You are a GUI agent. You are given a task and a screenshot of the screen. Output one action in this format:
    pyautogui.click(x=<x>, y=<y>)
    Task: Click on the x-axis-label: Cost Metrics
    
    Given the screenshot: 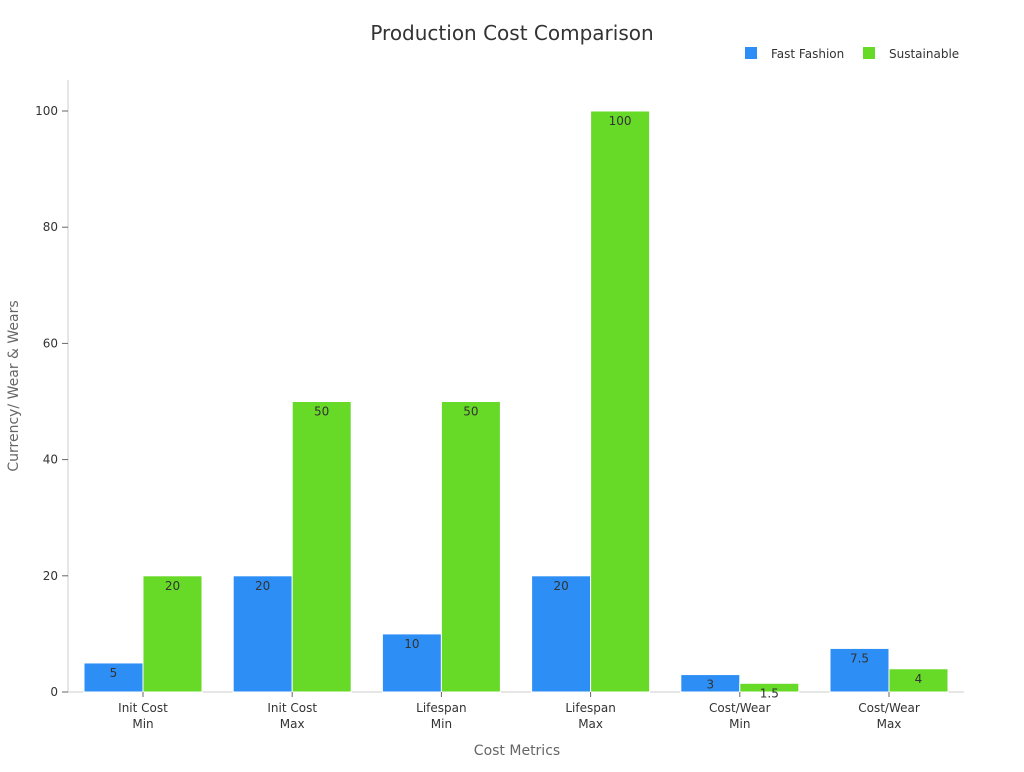 What is the action you would take?
    pyautogui.click(x=517, y=751)
    